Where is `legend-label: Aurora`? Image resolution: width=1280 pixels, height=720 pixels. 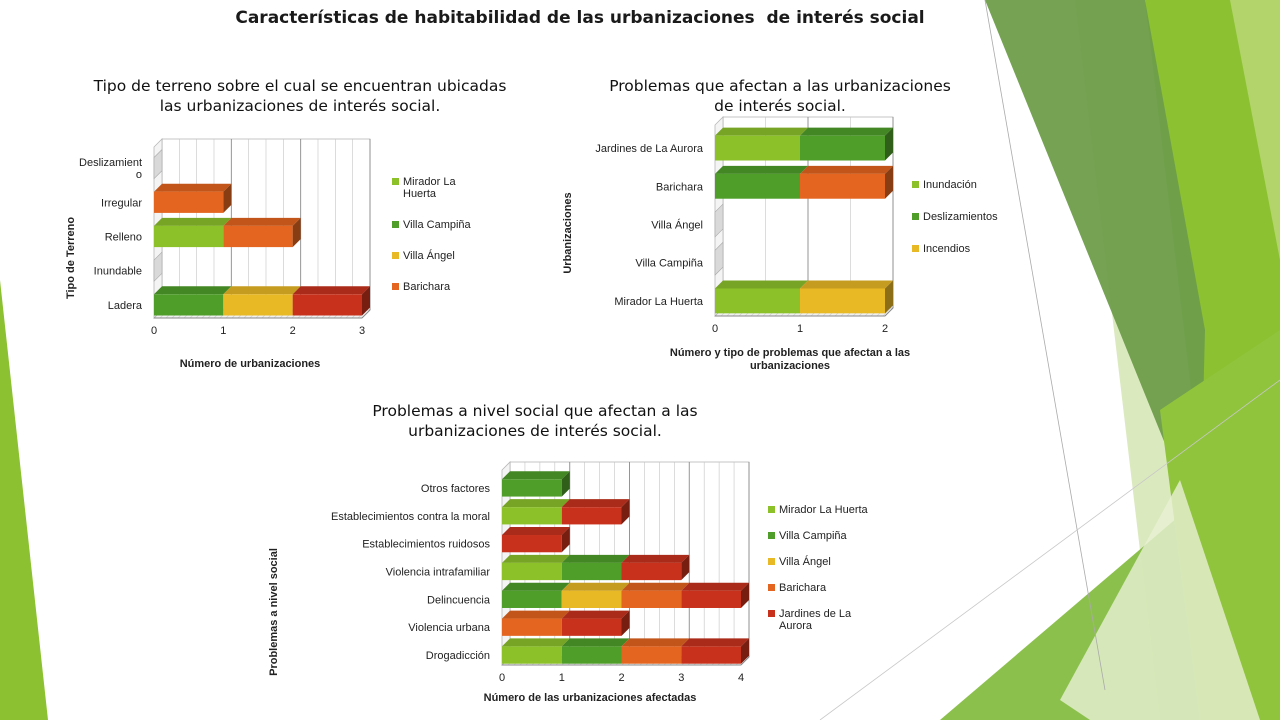 legend-label: Aurora is located at coordinates (796, 626).